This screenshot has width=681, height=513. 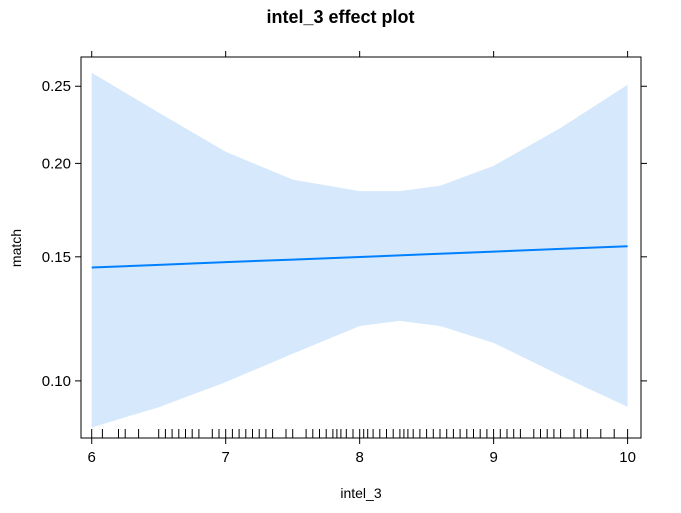 What do you see at coordinates (92, 457) in the screenshot?
I see `x-tick-label: 6` at bounding box center [92, 457].